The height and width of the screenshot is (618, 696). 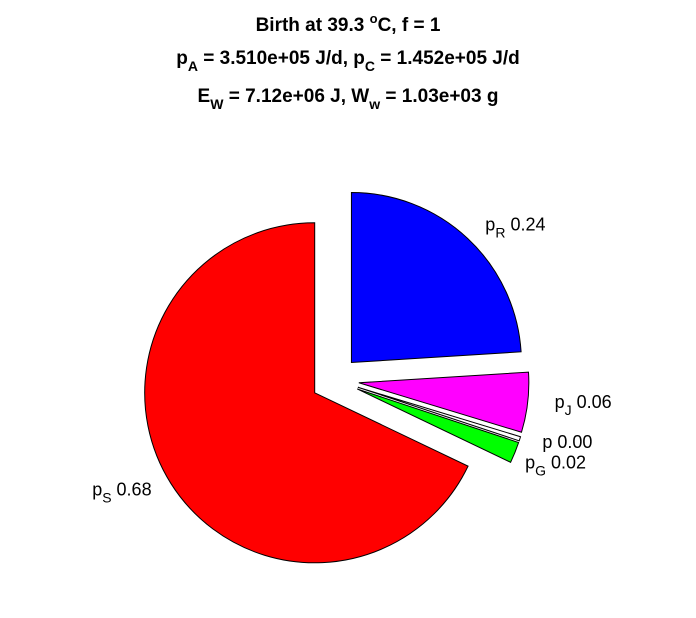 I want to click on title-line-1-prefix: Birth at 39.3, so click(x=313, y=25).